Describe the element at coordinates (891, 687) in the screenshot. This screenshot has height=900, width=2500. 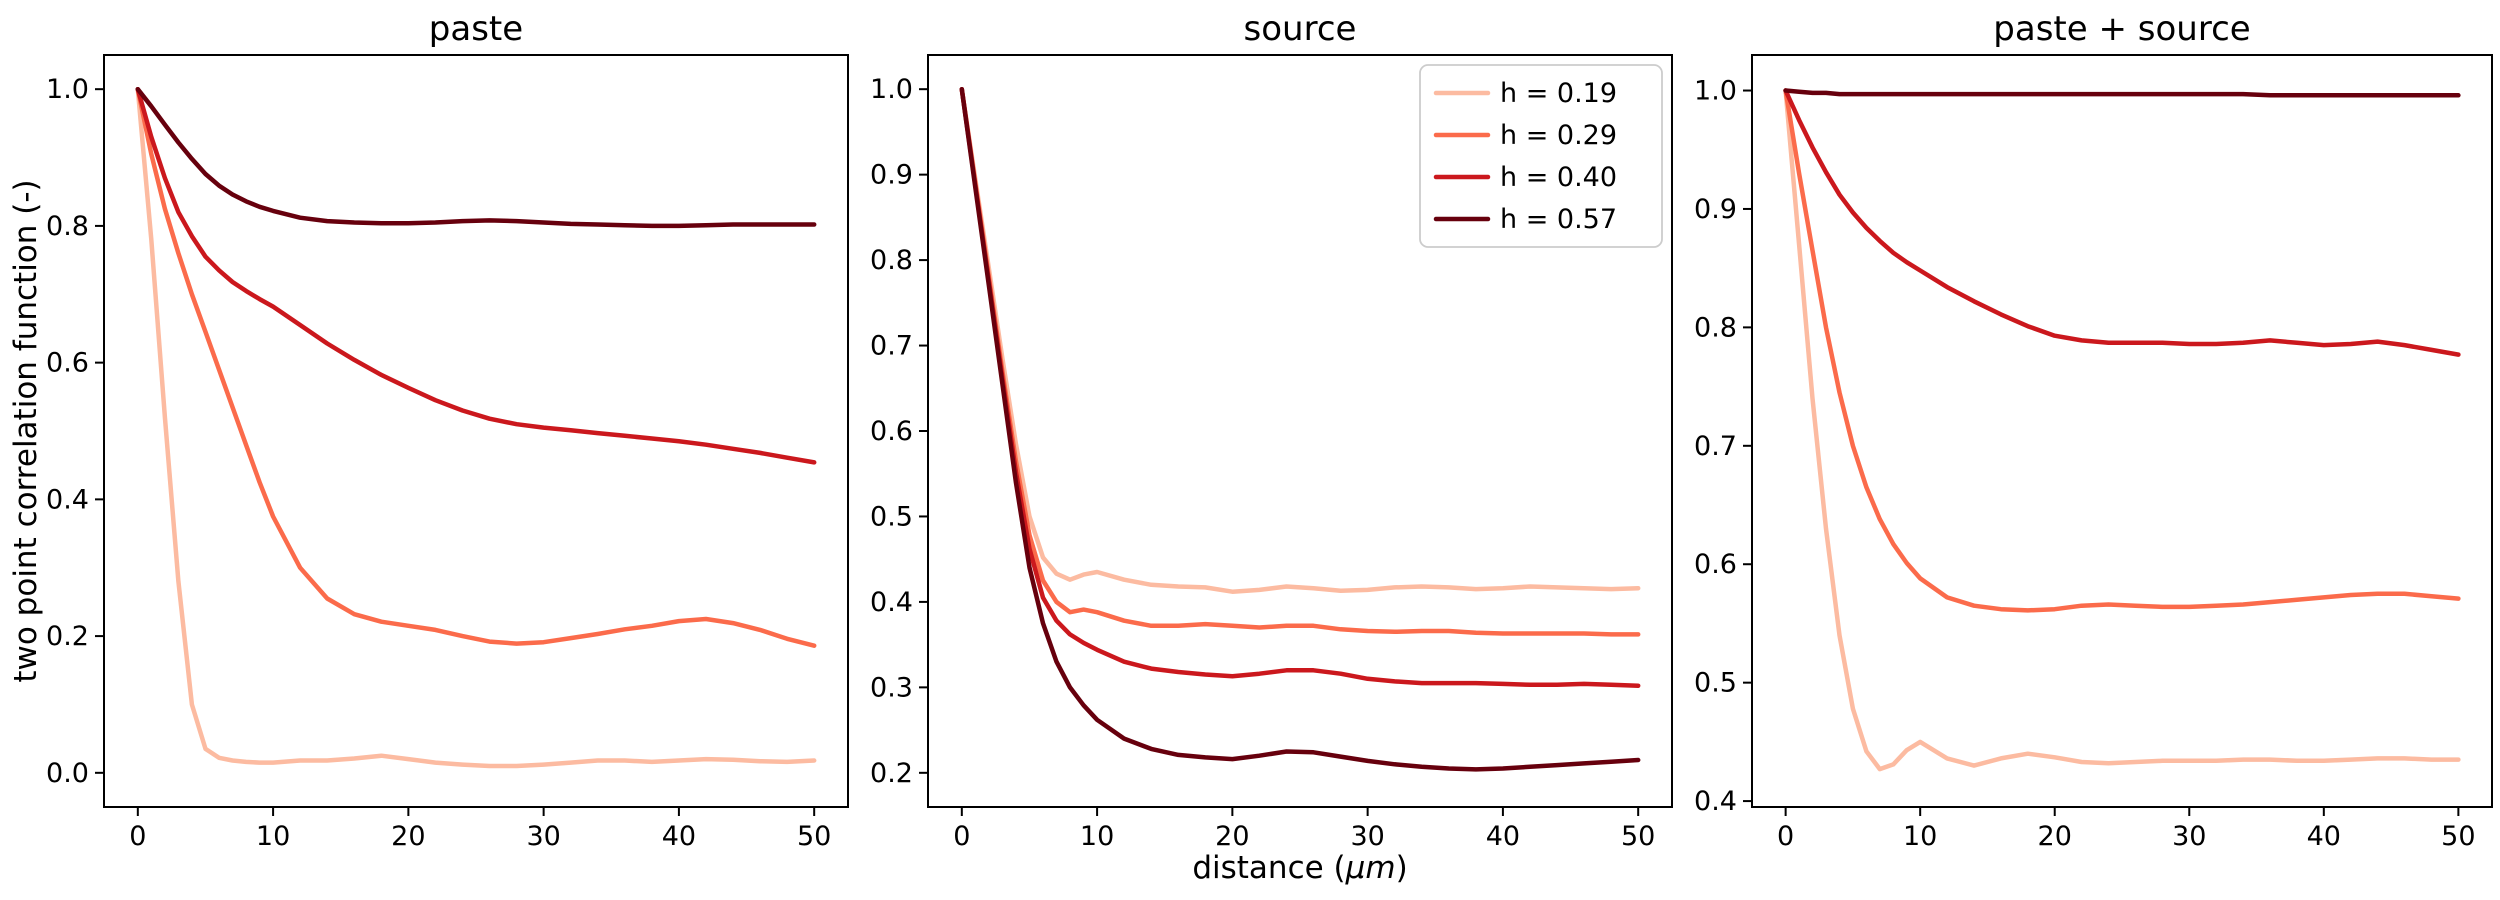
I see `y-tick-label: 0.3` at that location.